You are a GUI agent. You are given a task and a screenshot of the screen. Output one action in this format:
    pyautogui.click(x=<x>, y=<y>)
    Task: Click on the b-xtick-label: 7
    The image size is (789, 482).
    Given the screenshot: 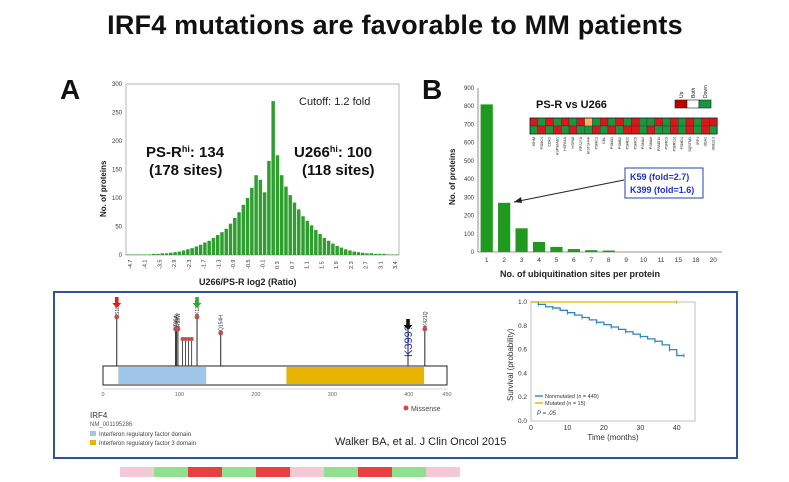 What is the action you would take?
    pyautogui.click(x=591, y=260)
    